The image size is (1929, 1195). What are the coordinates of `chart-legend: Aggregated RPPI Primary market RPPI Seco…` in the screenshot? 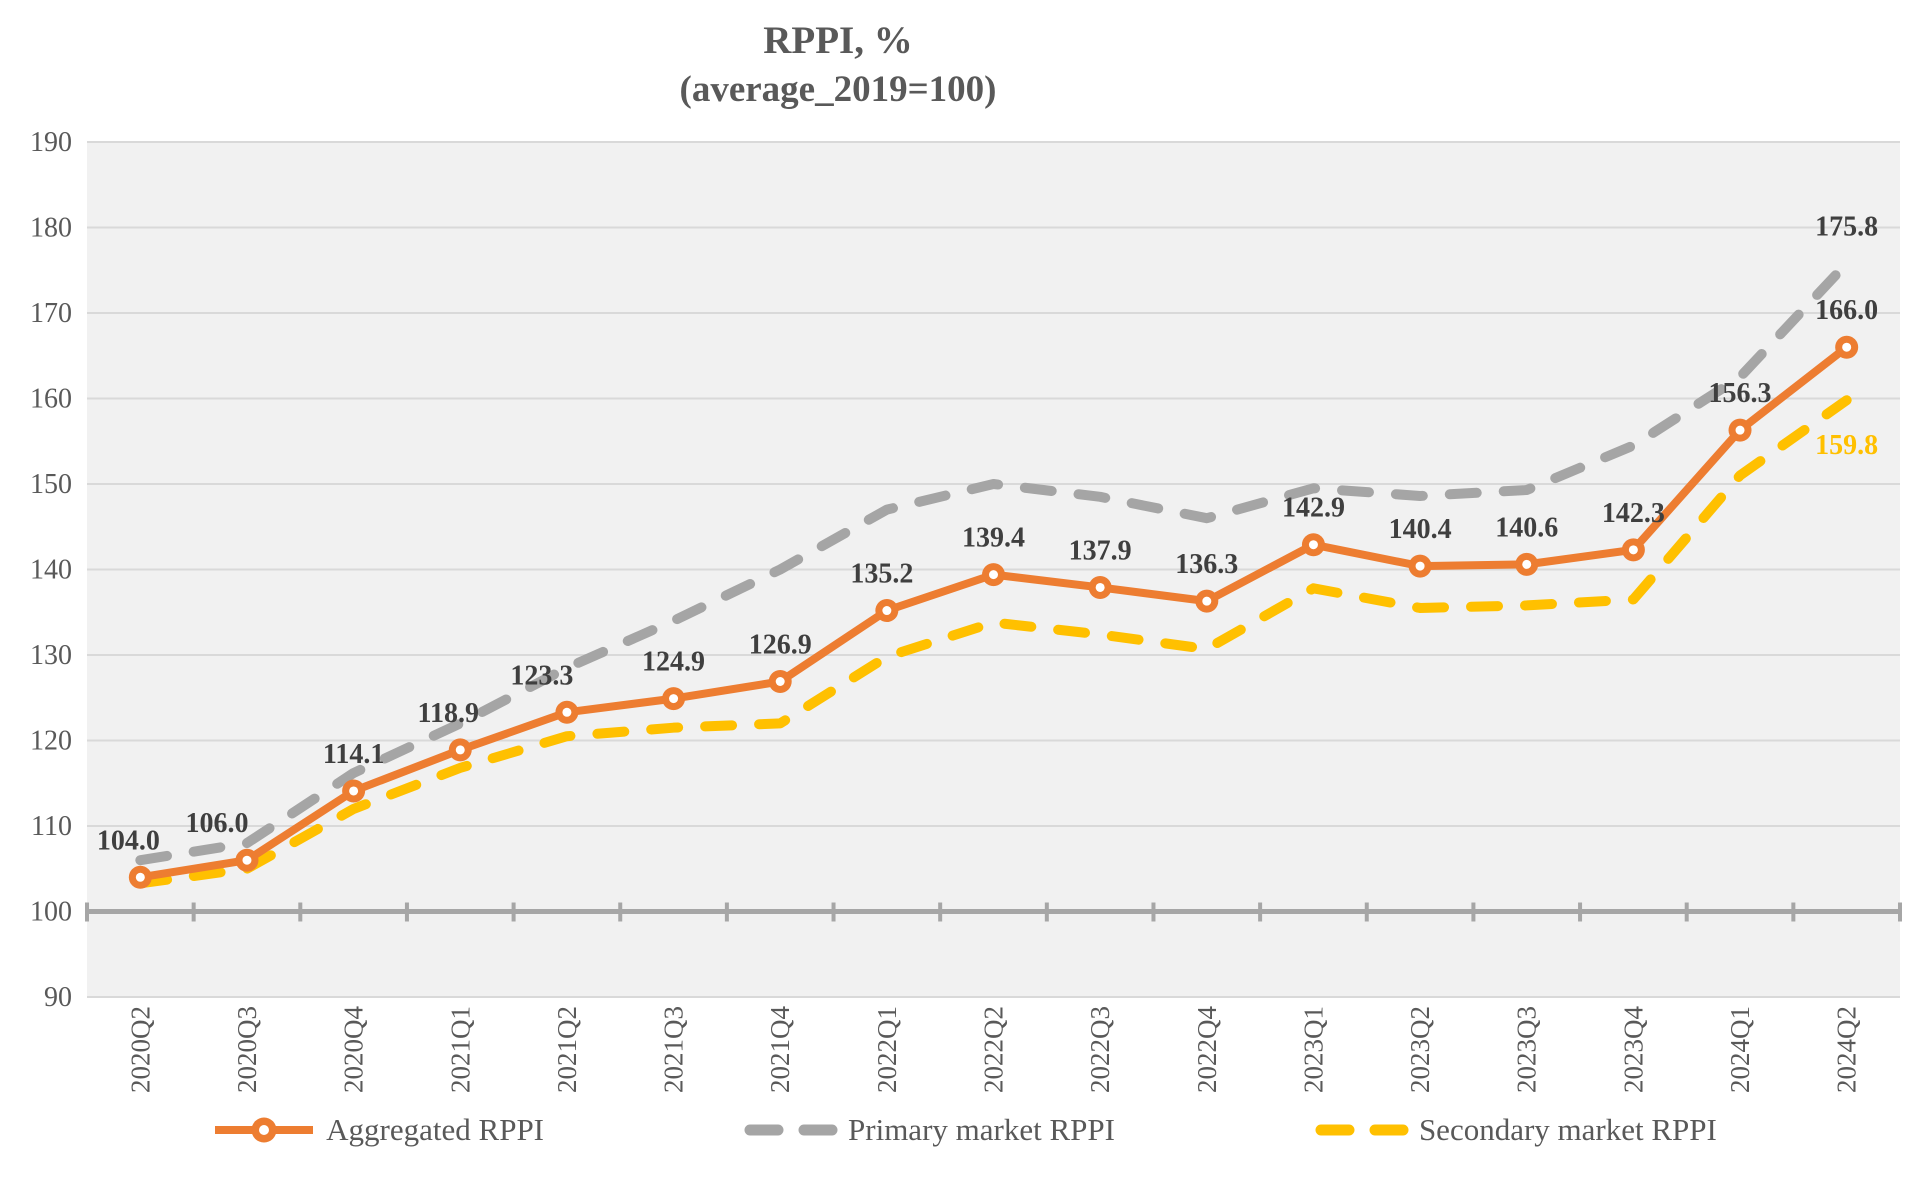 It's located at (964, 1130).